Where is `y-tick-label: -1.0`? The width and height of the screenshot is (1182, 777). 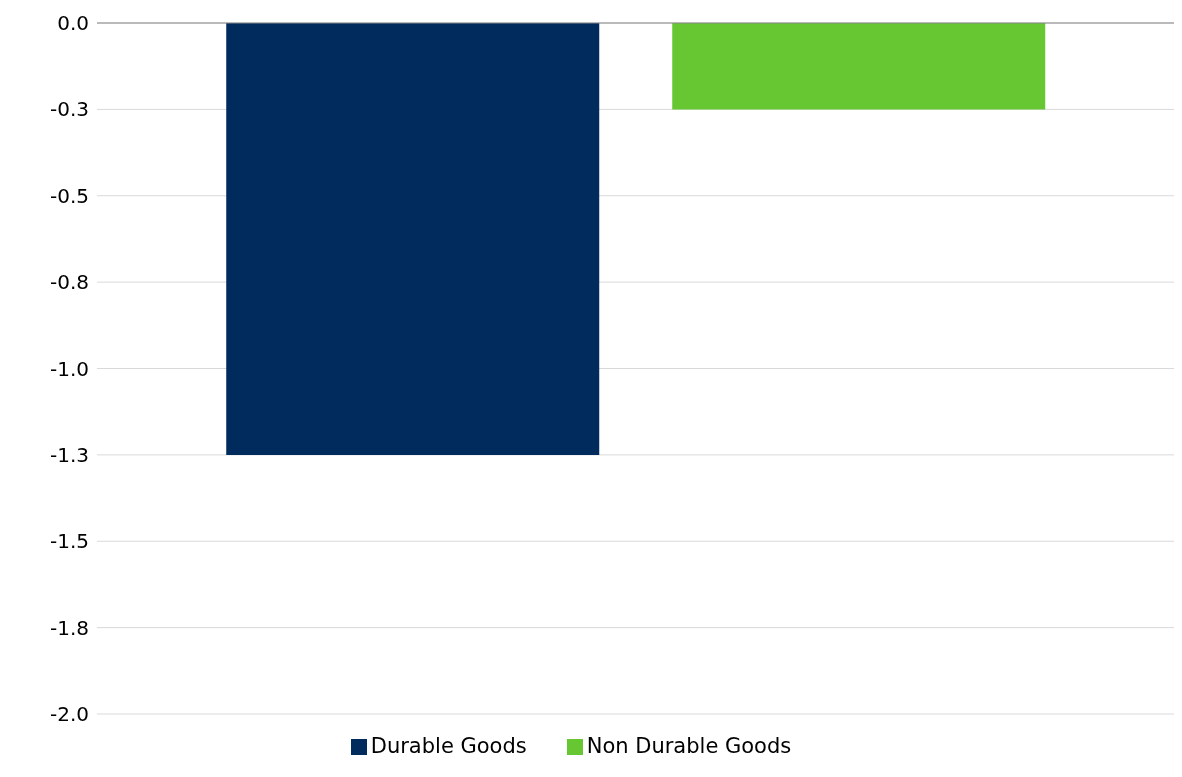
y-tick-label: -1.0 is located at coordinates (69, 368).